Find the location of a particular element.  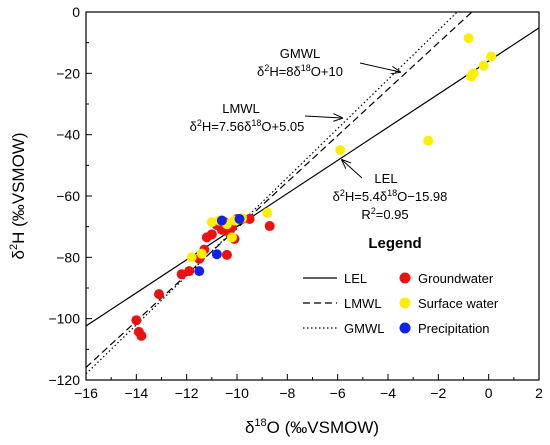

legend-lel-label: LEL is located at coordinates (355, 278).